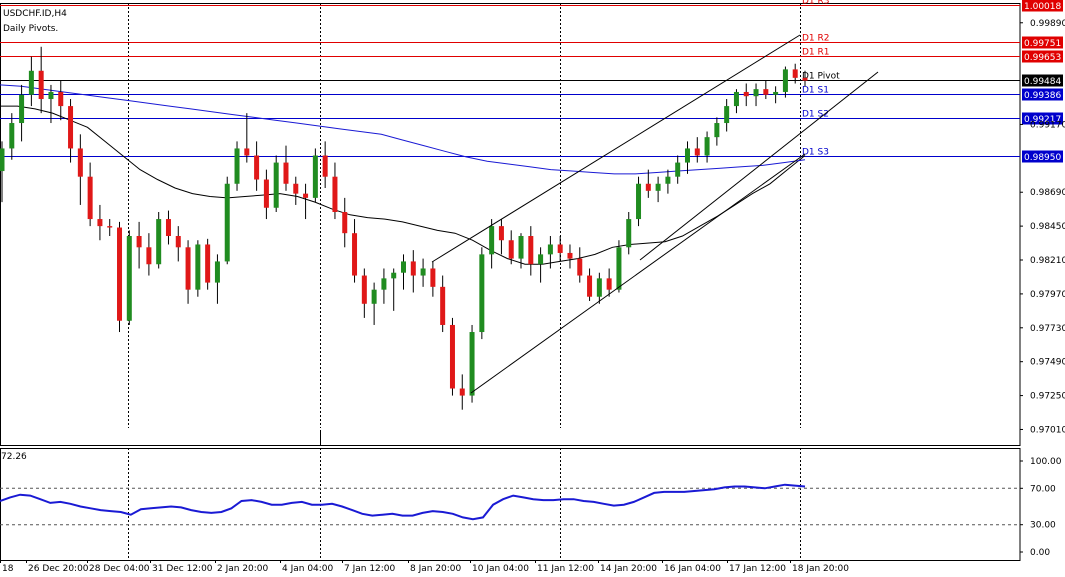  Describe the element at coordinates (1047, 329) in the screenshot. I see `price-tick-label: 0.97730` at that location.